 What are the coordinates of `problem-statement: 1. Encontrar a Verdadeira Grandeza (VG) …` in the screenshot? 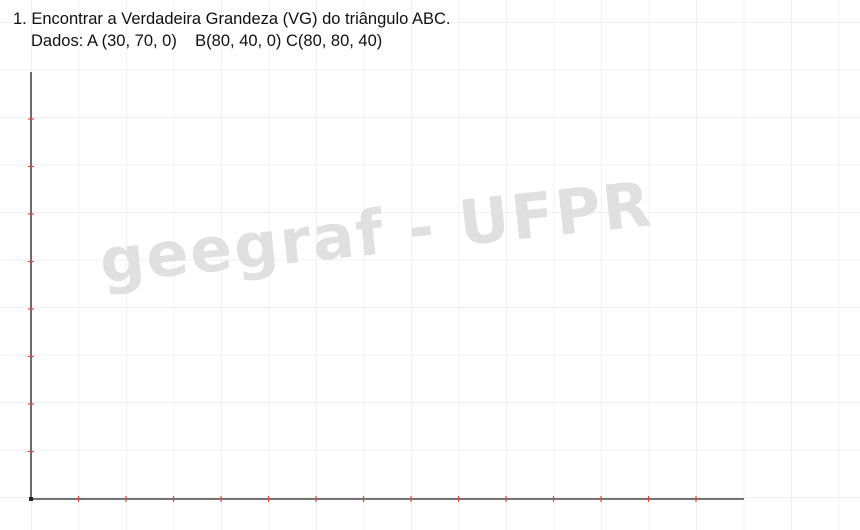 It's located at (232, 30).